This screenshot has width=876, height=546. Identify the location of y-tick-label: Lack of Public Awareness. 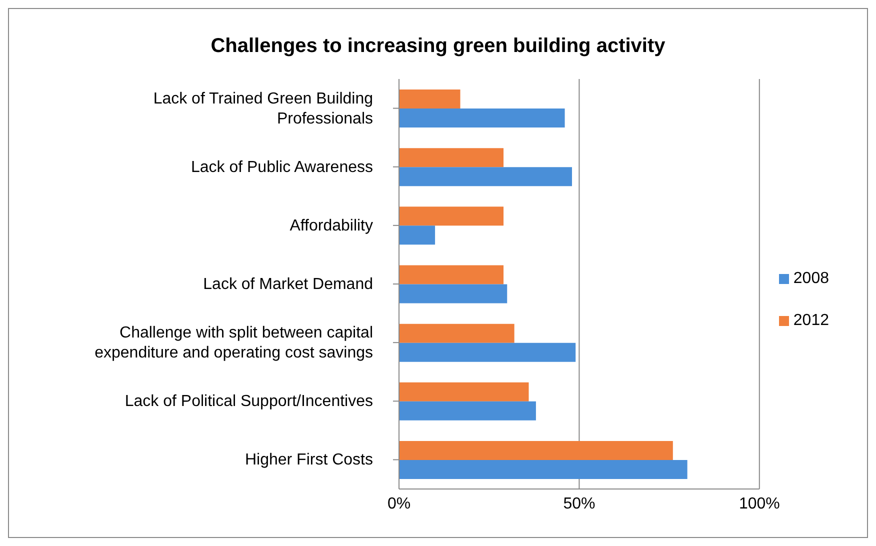
(281, 167).